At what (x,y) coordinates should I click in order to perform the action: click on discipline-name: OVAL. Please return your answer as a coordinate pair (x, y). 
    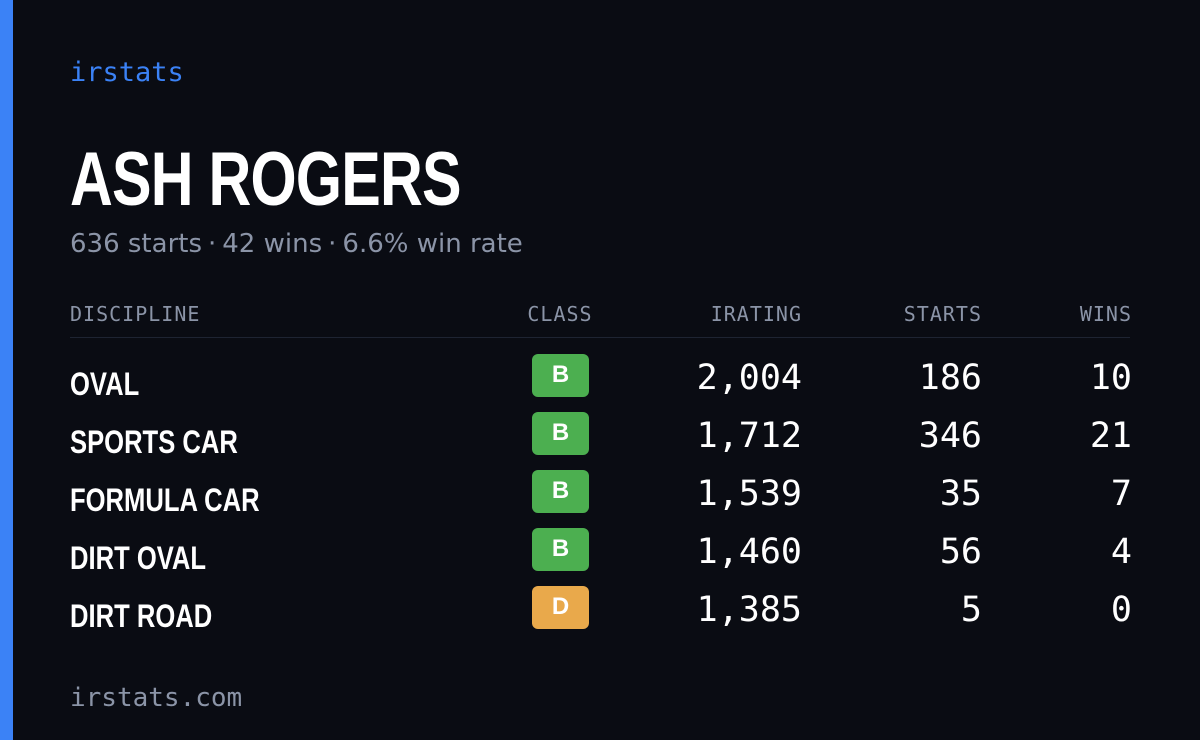
    Looking at the image, I should click on (105, 384).